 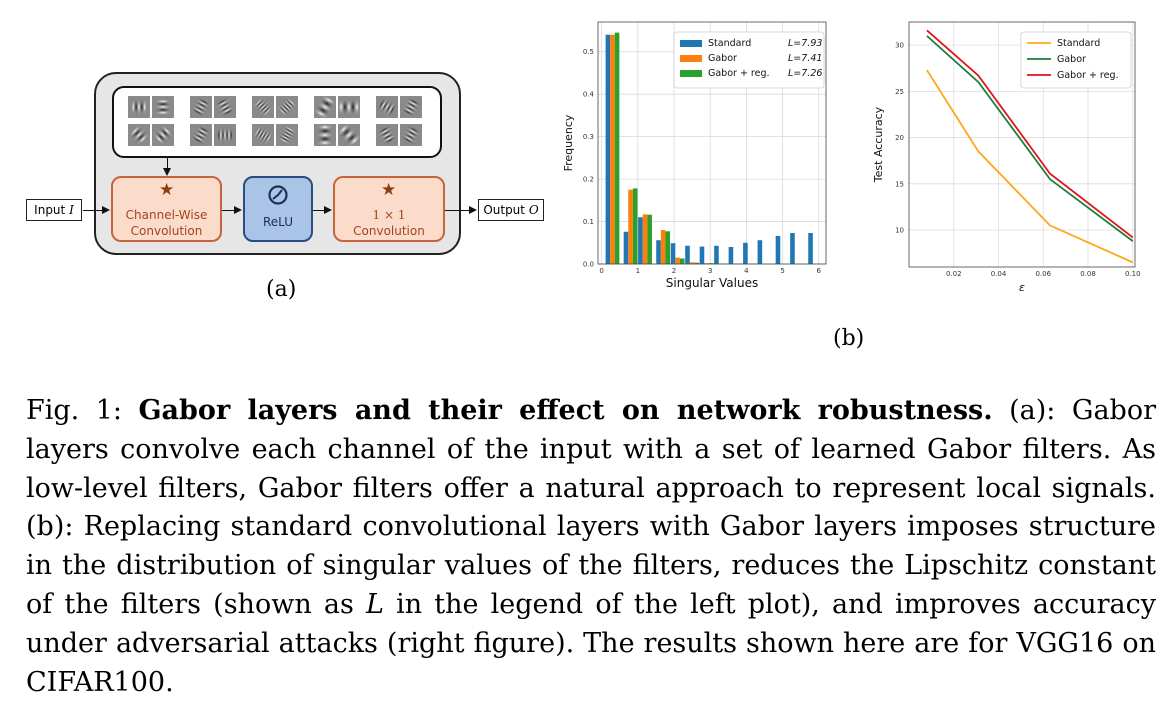 What do you see at coordinates (71, 210) in the screenshot?
I see `input-symbol: I` at bounding box center [71, 210].